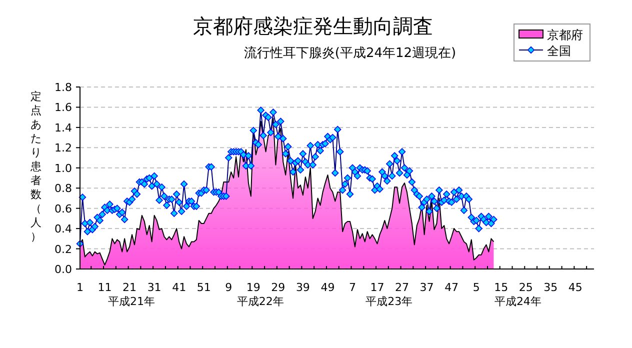  Describe the element at coordinates (253, 287) in the screenshot. I see `x-tick-label: 19` at that location.